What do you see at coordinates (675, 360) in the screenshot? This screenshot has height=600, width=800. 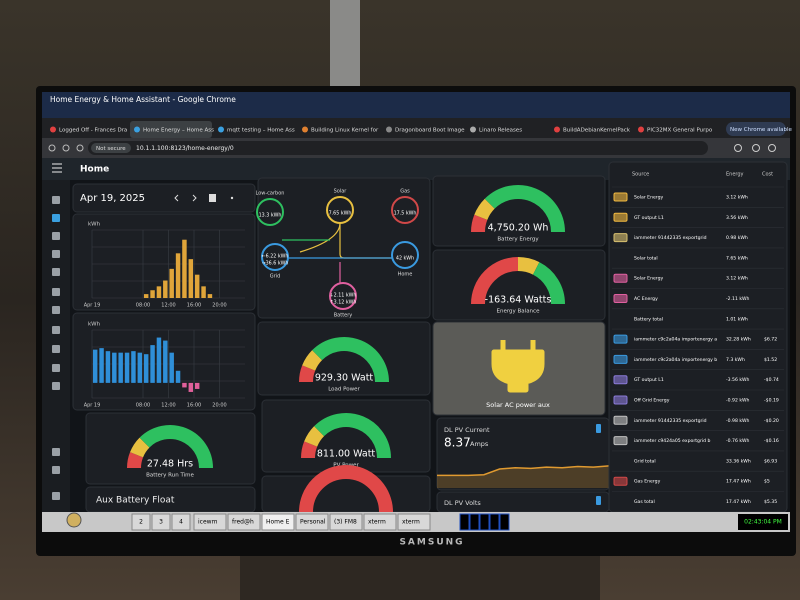 I see `source-name: iammeter c9c2a04a importenergy b` at bounding box center [675, 360].